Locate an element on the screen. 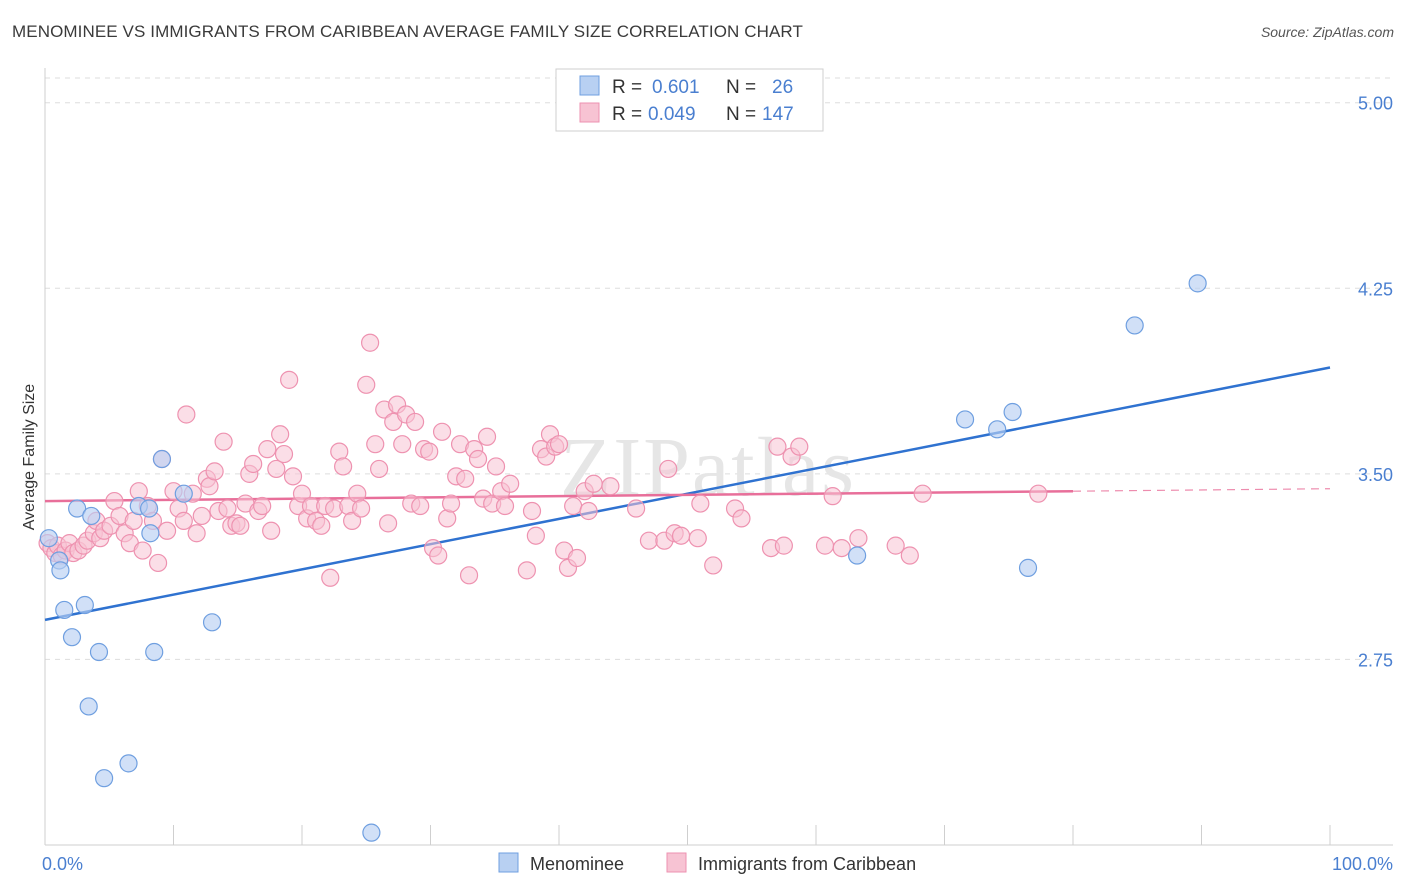  y-tick-label: 3.50 is located at coordinates (1375, 475).